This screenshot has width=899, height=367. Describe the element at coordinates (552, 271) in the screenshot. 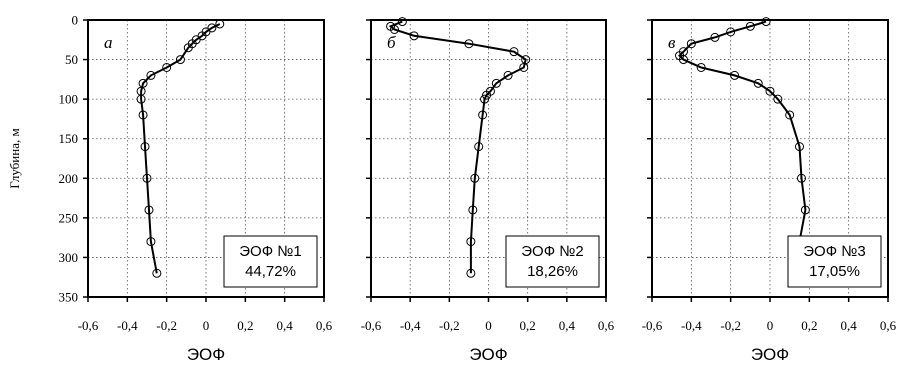

I see `eof-box-value: 18,26%` at that location.